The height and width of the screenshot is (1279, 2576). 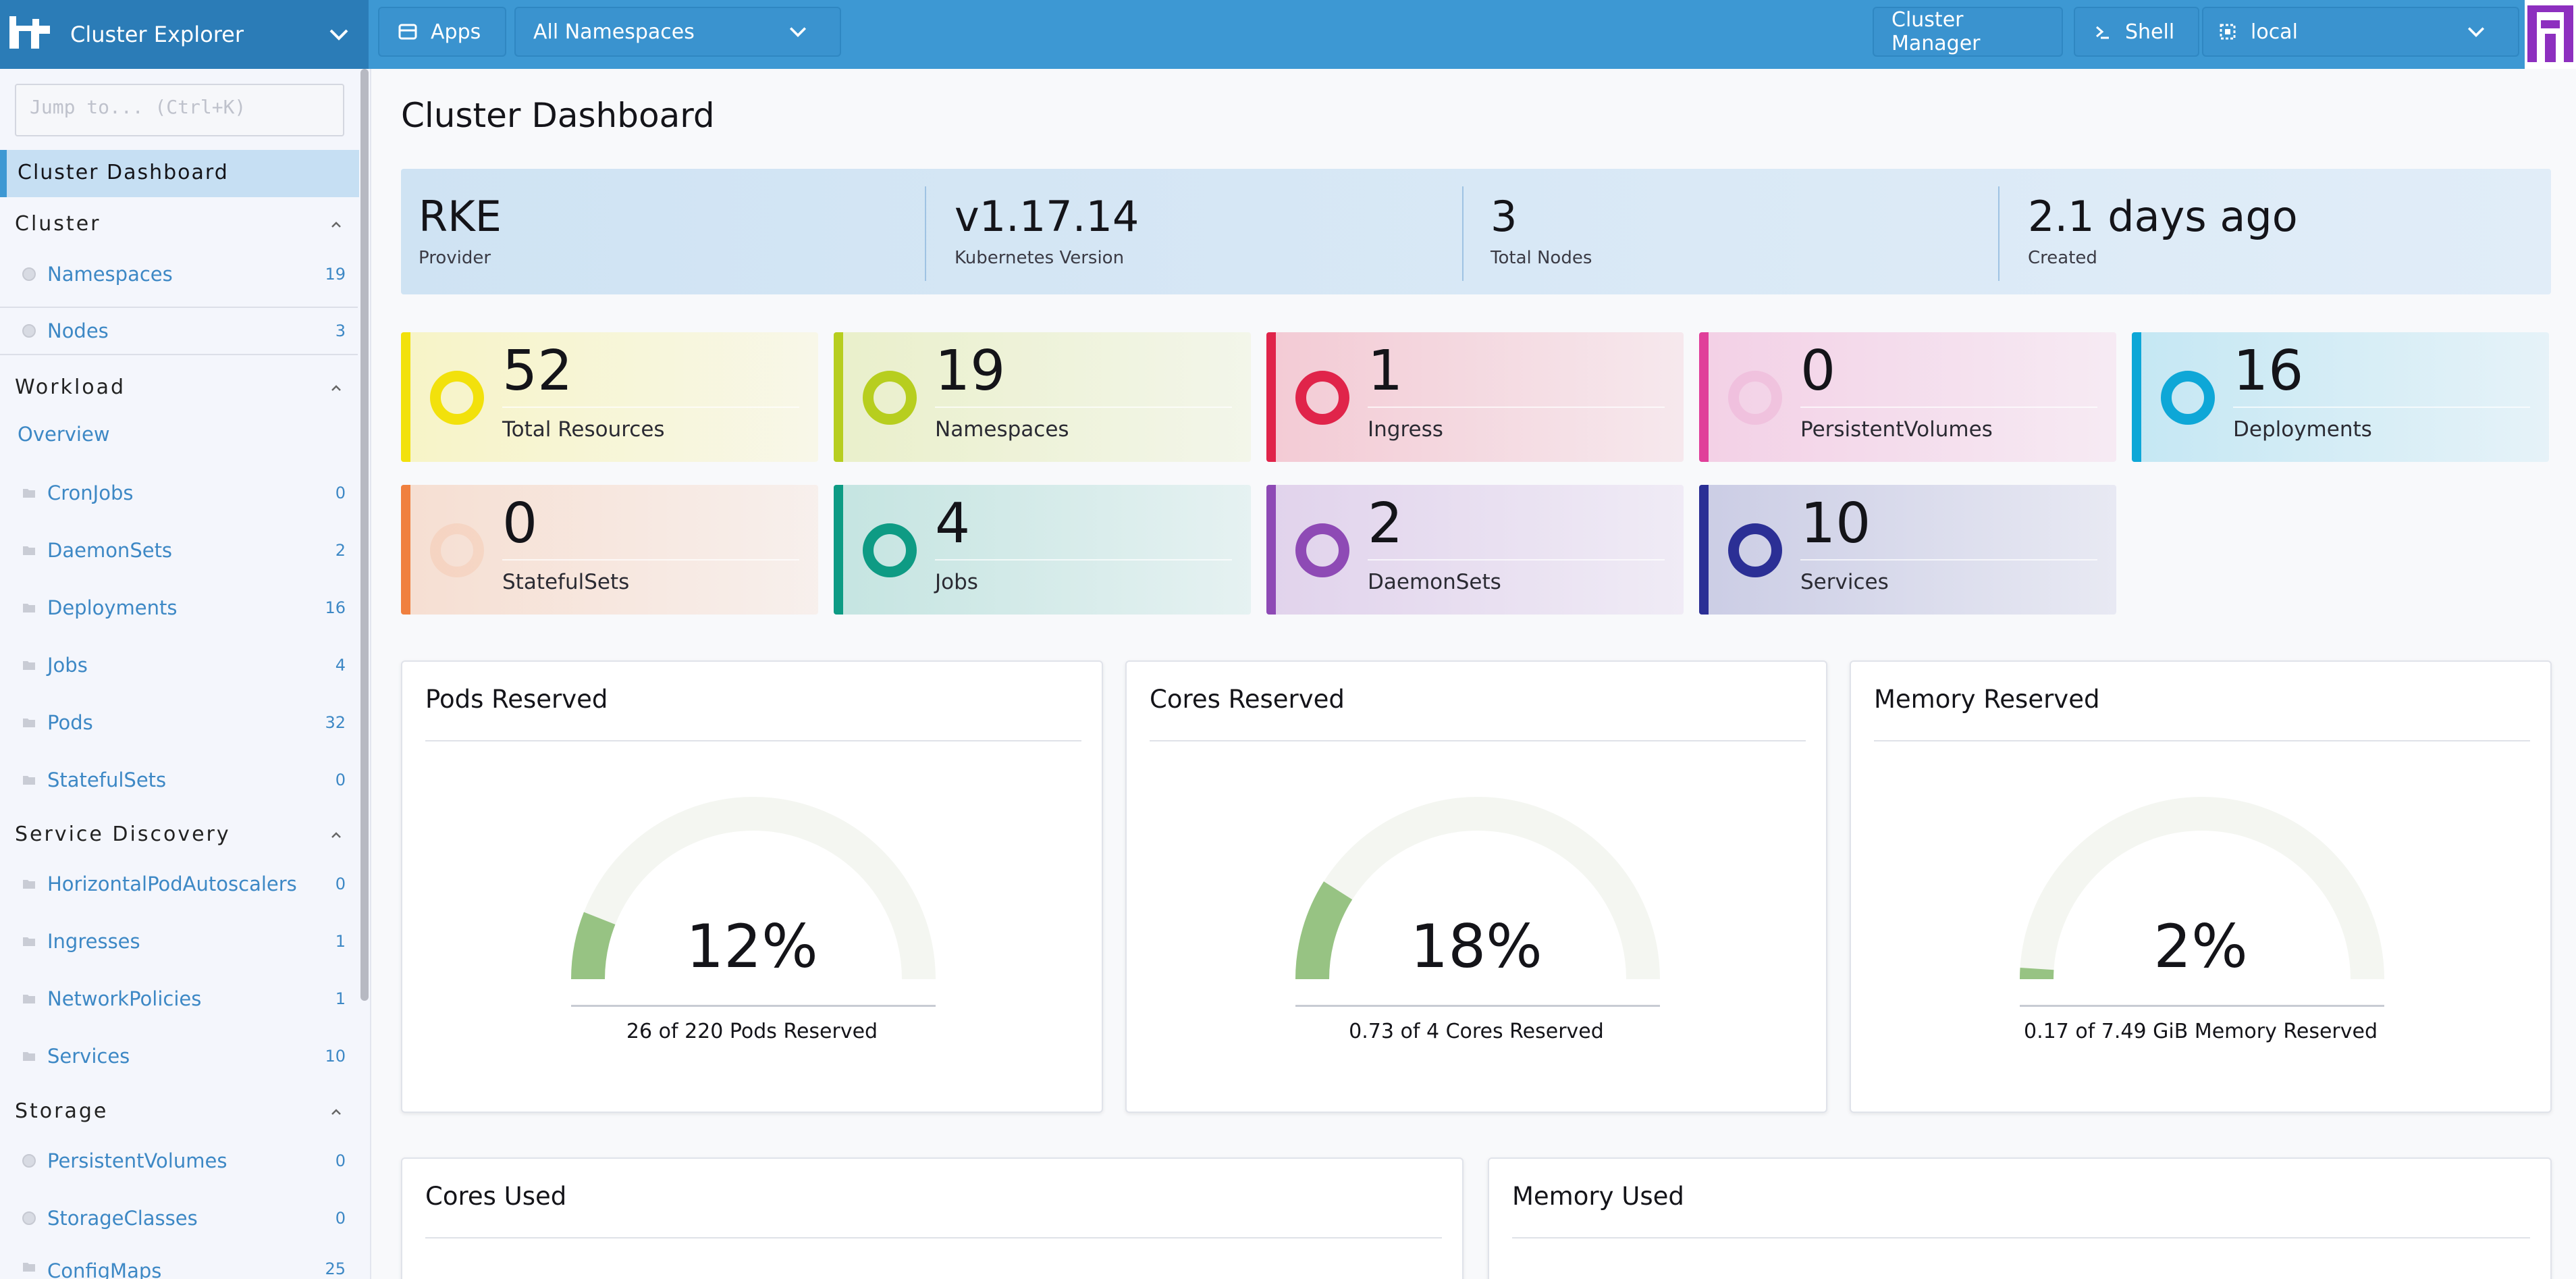 I want to click on sidebar-item-daemonsets: DaemonSets 2, so click(x=179, y=551).